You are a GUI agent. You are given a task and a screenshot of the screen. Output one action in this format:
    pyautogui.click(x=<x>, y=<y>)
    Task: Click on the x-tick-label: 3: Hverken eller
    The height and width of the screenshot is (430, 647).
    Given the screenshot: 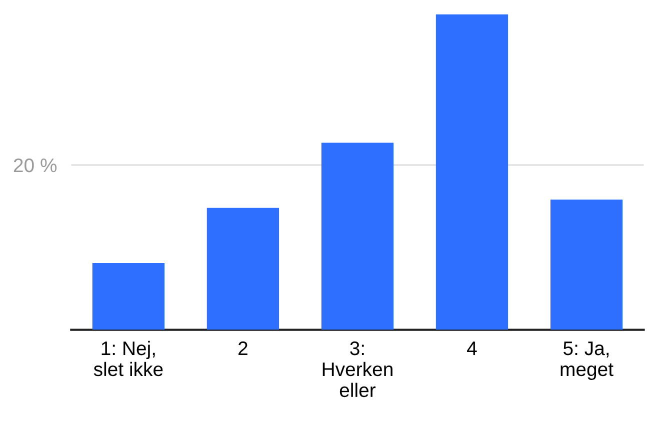 What is the action you would take?
    pyautogui.click(x=357, y=369)
    